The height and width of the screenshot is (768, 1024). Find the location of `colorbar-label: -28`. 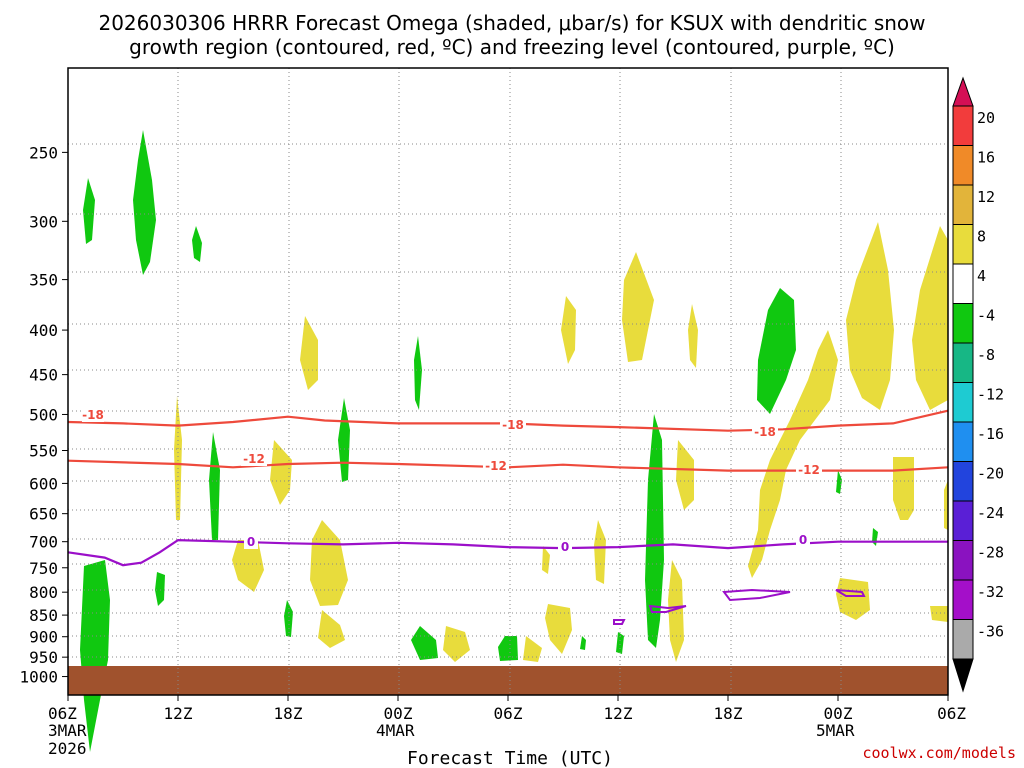

colorbar-label: -28 is located at coordinates (990, 553).